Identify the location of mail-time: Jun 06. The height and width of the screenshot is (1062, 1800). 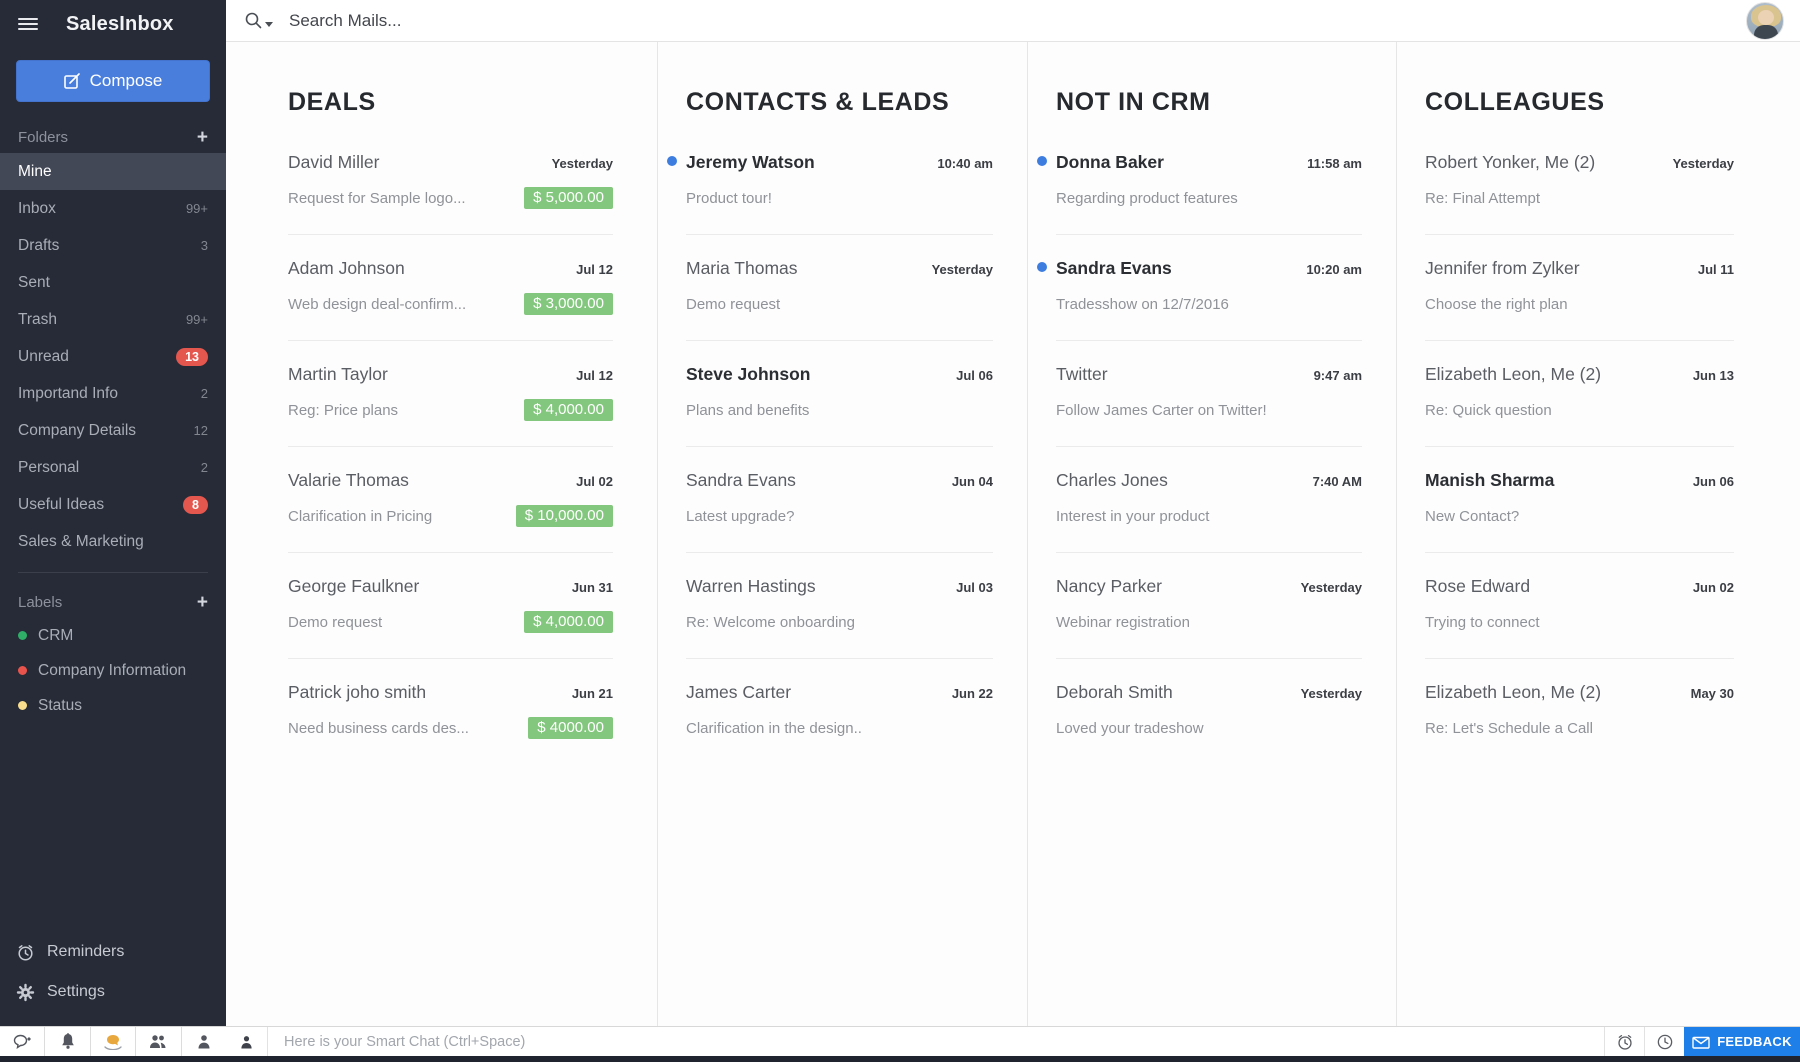
(1713, 481).